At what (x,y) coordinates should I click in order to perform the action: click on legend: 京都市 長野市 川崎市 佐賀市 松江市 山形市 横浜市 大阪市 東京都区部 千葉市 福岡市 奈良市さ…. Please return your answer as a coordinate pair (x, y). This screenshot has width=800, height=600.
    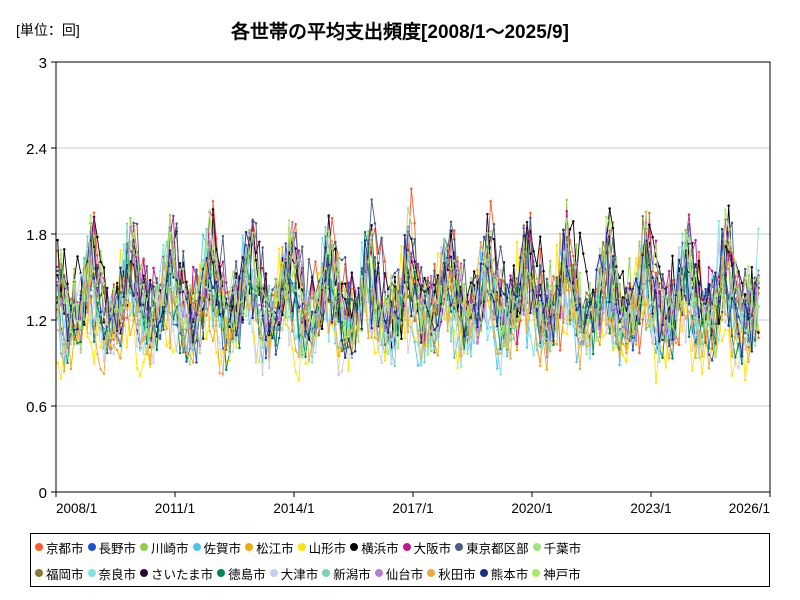
    Looking at the image, I should click on (400, 560).